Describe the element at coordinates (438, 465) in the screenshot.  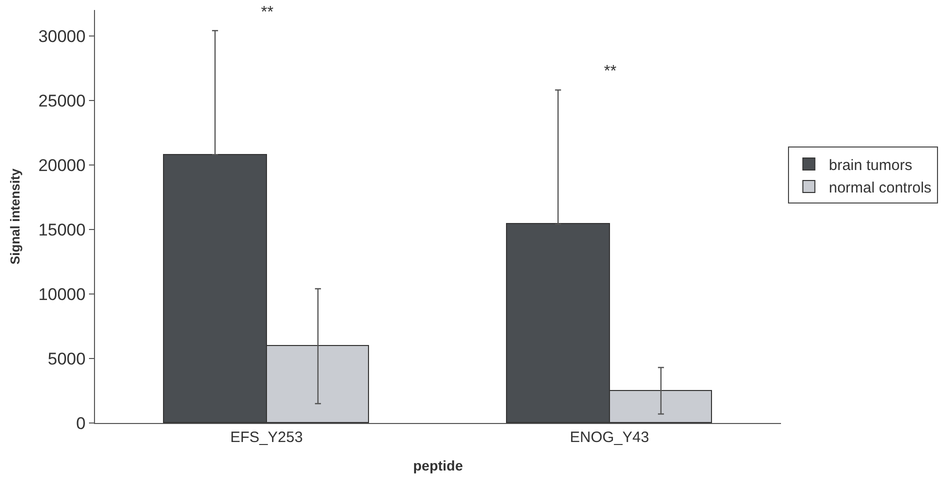
I see `x-axis-title: peptide` at that location.